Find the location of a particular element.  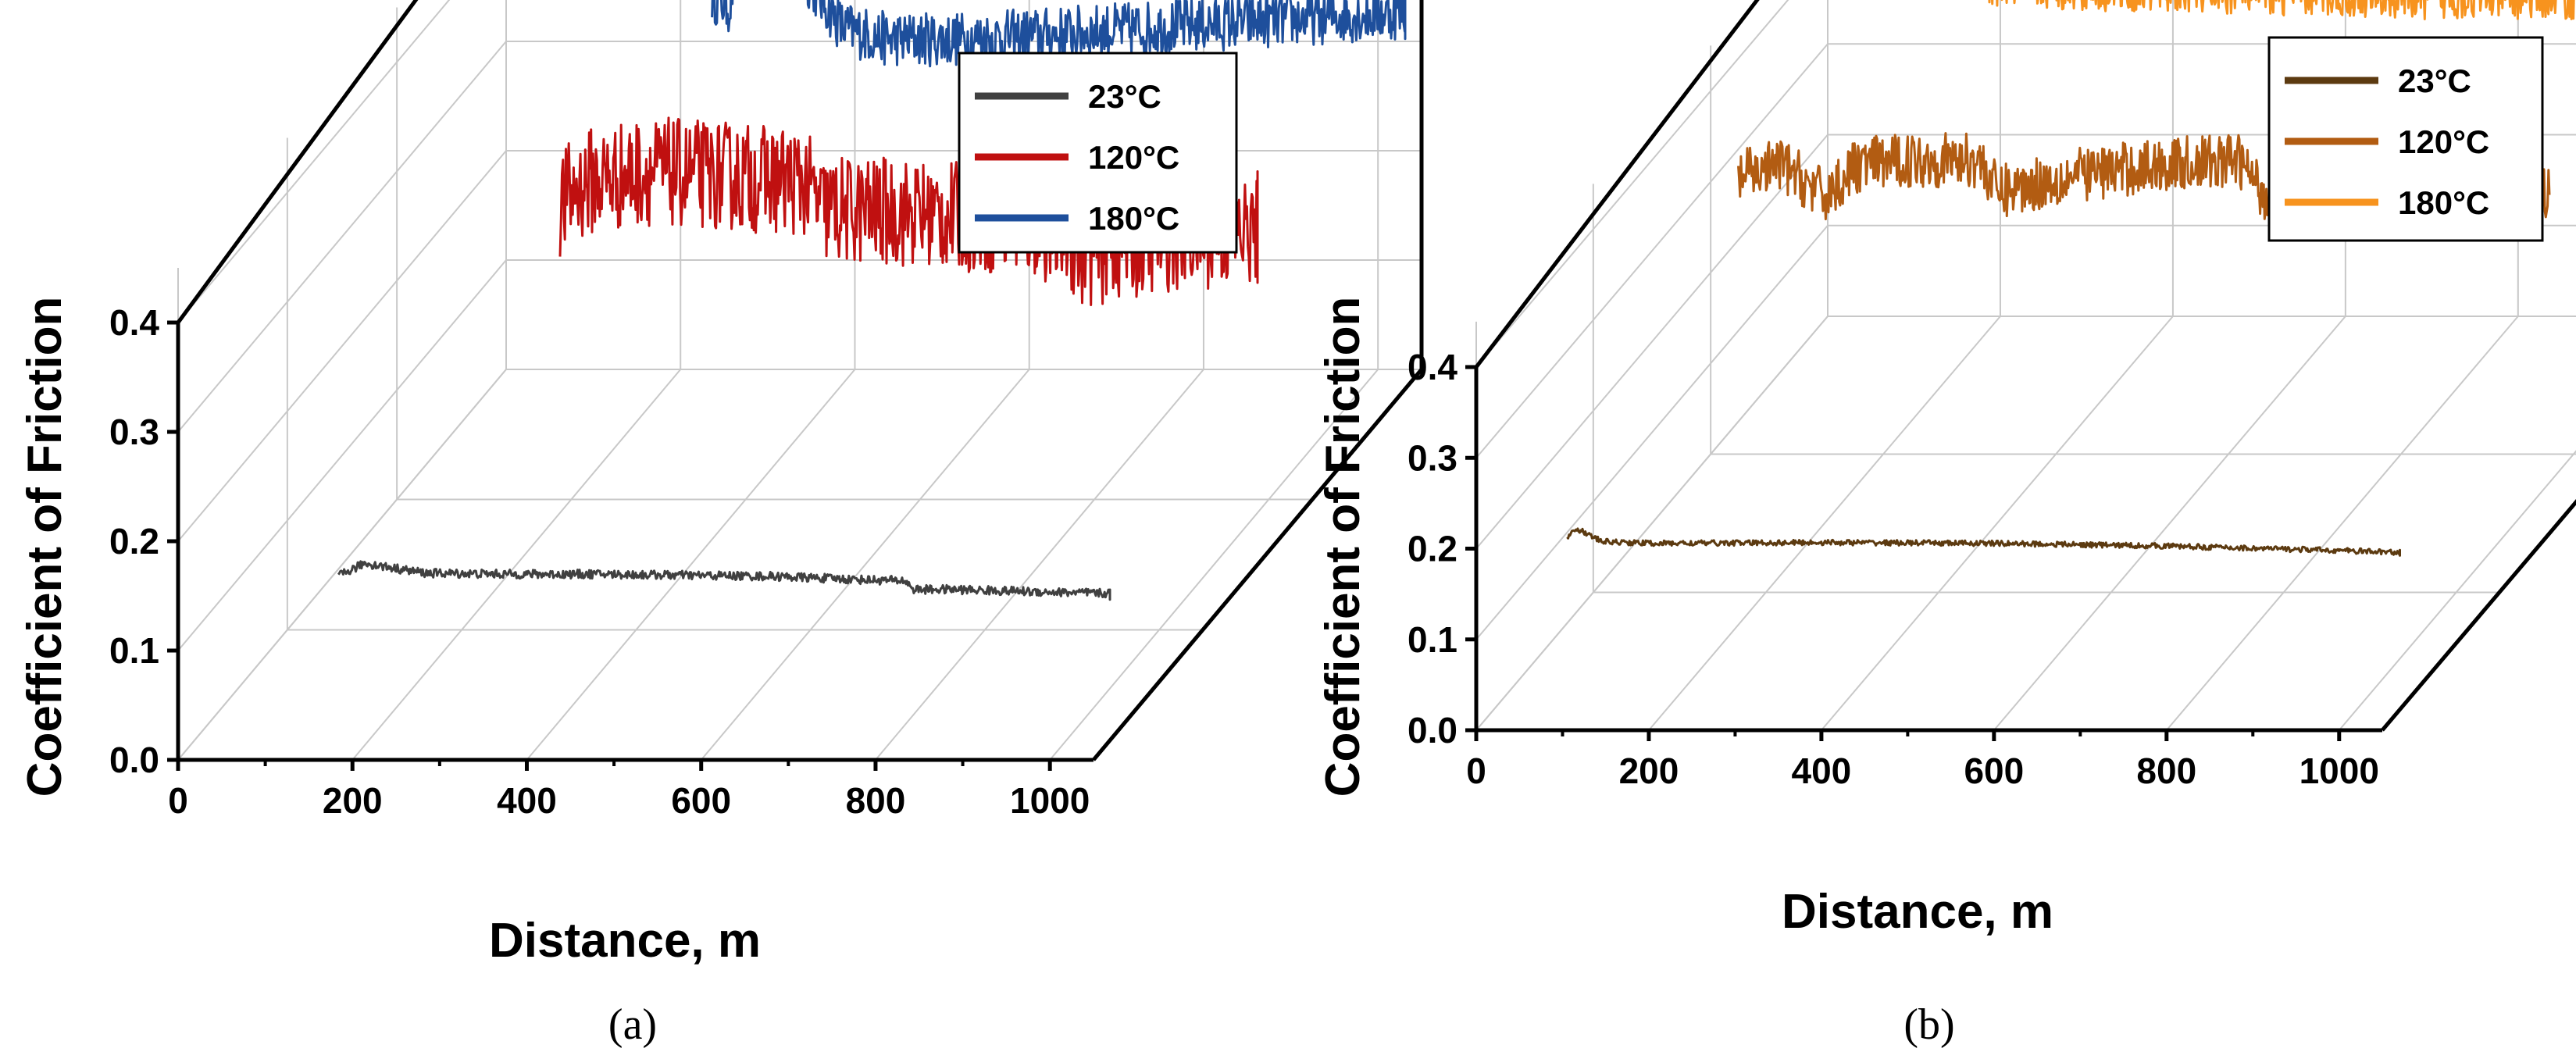

legend-b: 23°C 120°C 180°C is located at coordinates (2405, 139).